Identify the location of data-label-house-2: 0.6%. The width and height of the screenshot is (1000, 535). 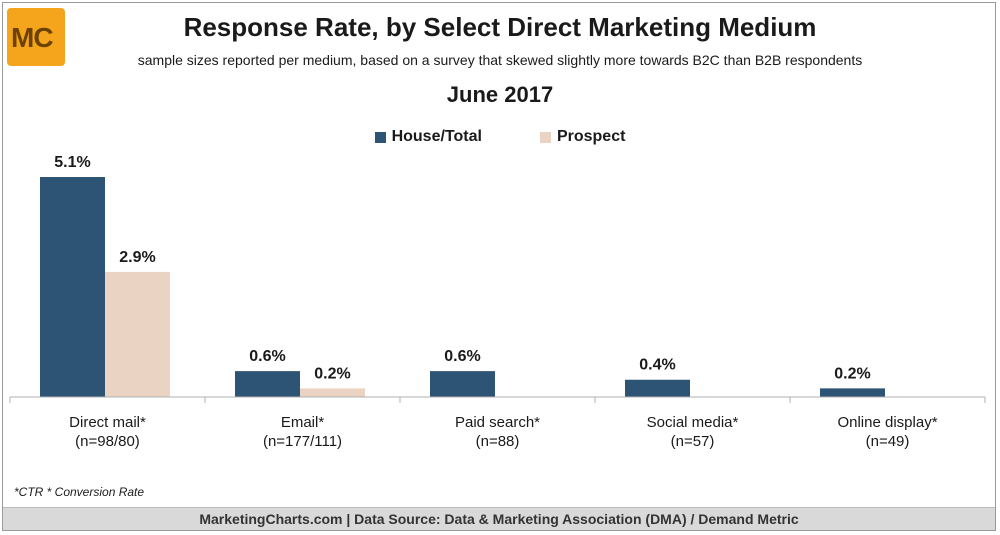
(462, 356).